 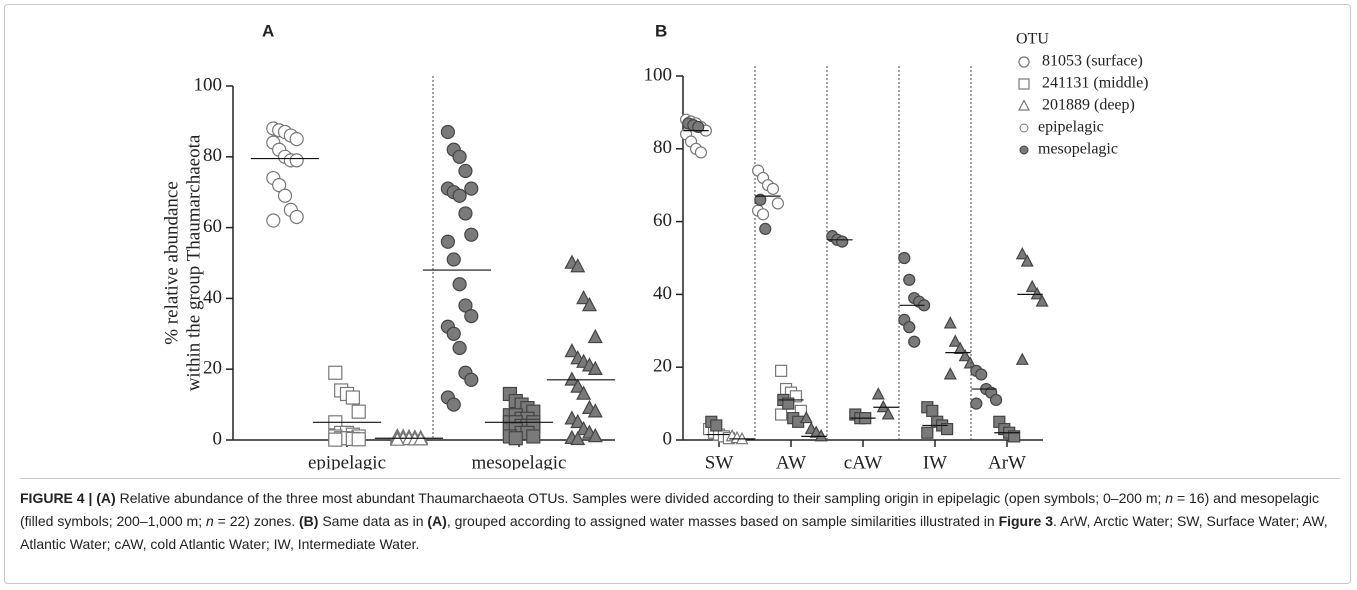 I want to click on x-tick-label: AW, so click(x=791, y=461).